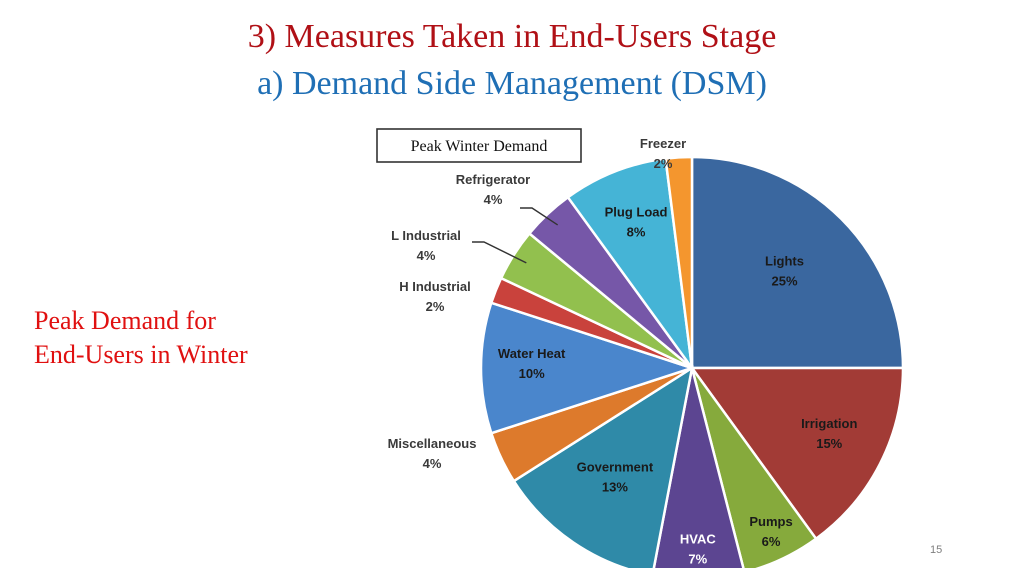  What do you see at coordinates (539, 216) in the screenshot?
I see `leader-line-refrigerator` at bounding box center [539, 216].